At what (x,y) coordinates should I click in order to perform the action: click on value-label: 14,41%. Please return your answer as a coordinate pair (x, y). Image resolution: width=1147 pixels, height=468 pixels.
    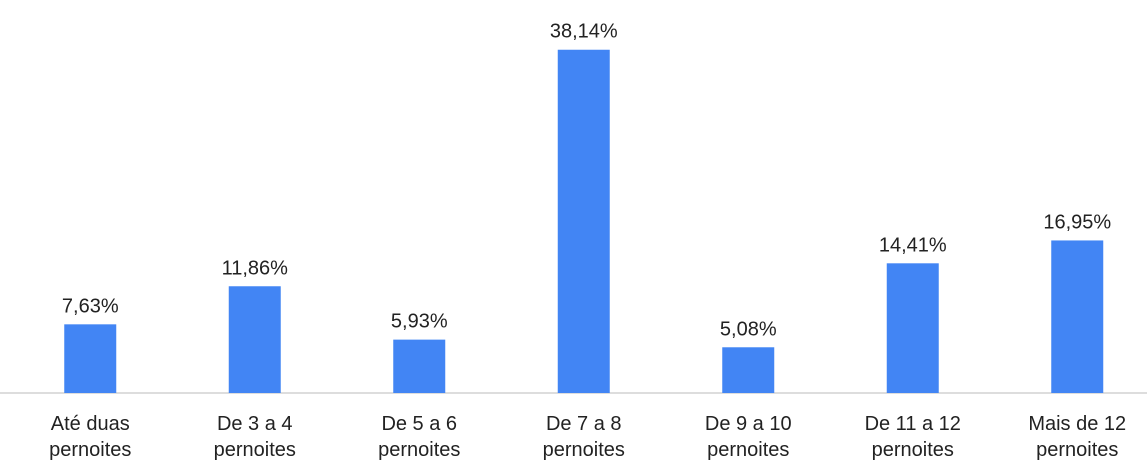
    Looking at the image, I should click on (913, 245).